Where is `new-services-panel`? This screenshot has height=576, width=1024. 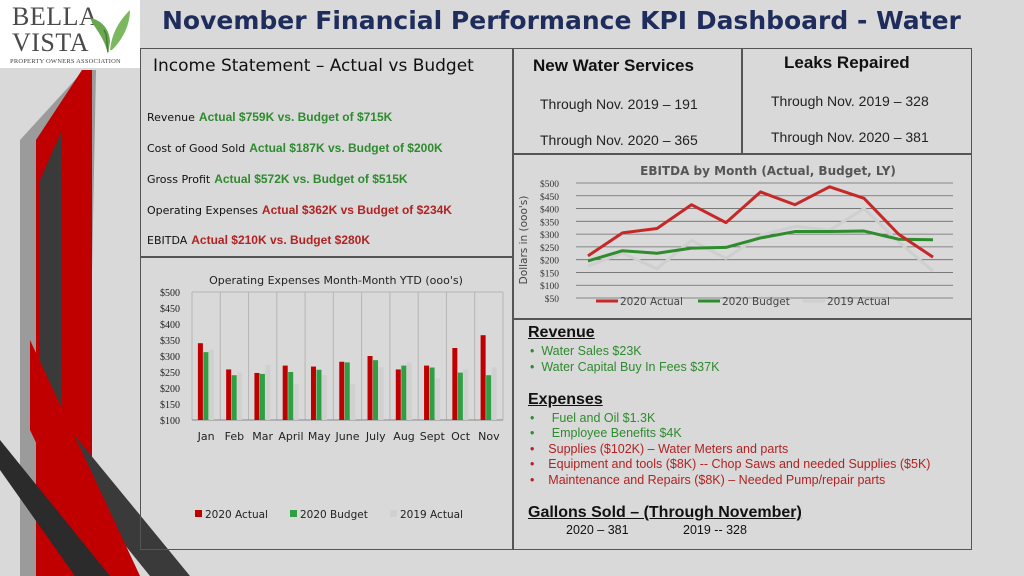
new-services-panel is located at coordinates (627, 101).